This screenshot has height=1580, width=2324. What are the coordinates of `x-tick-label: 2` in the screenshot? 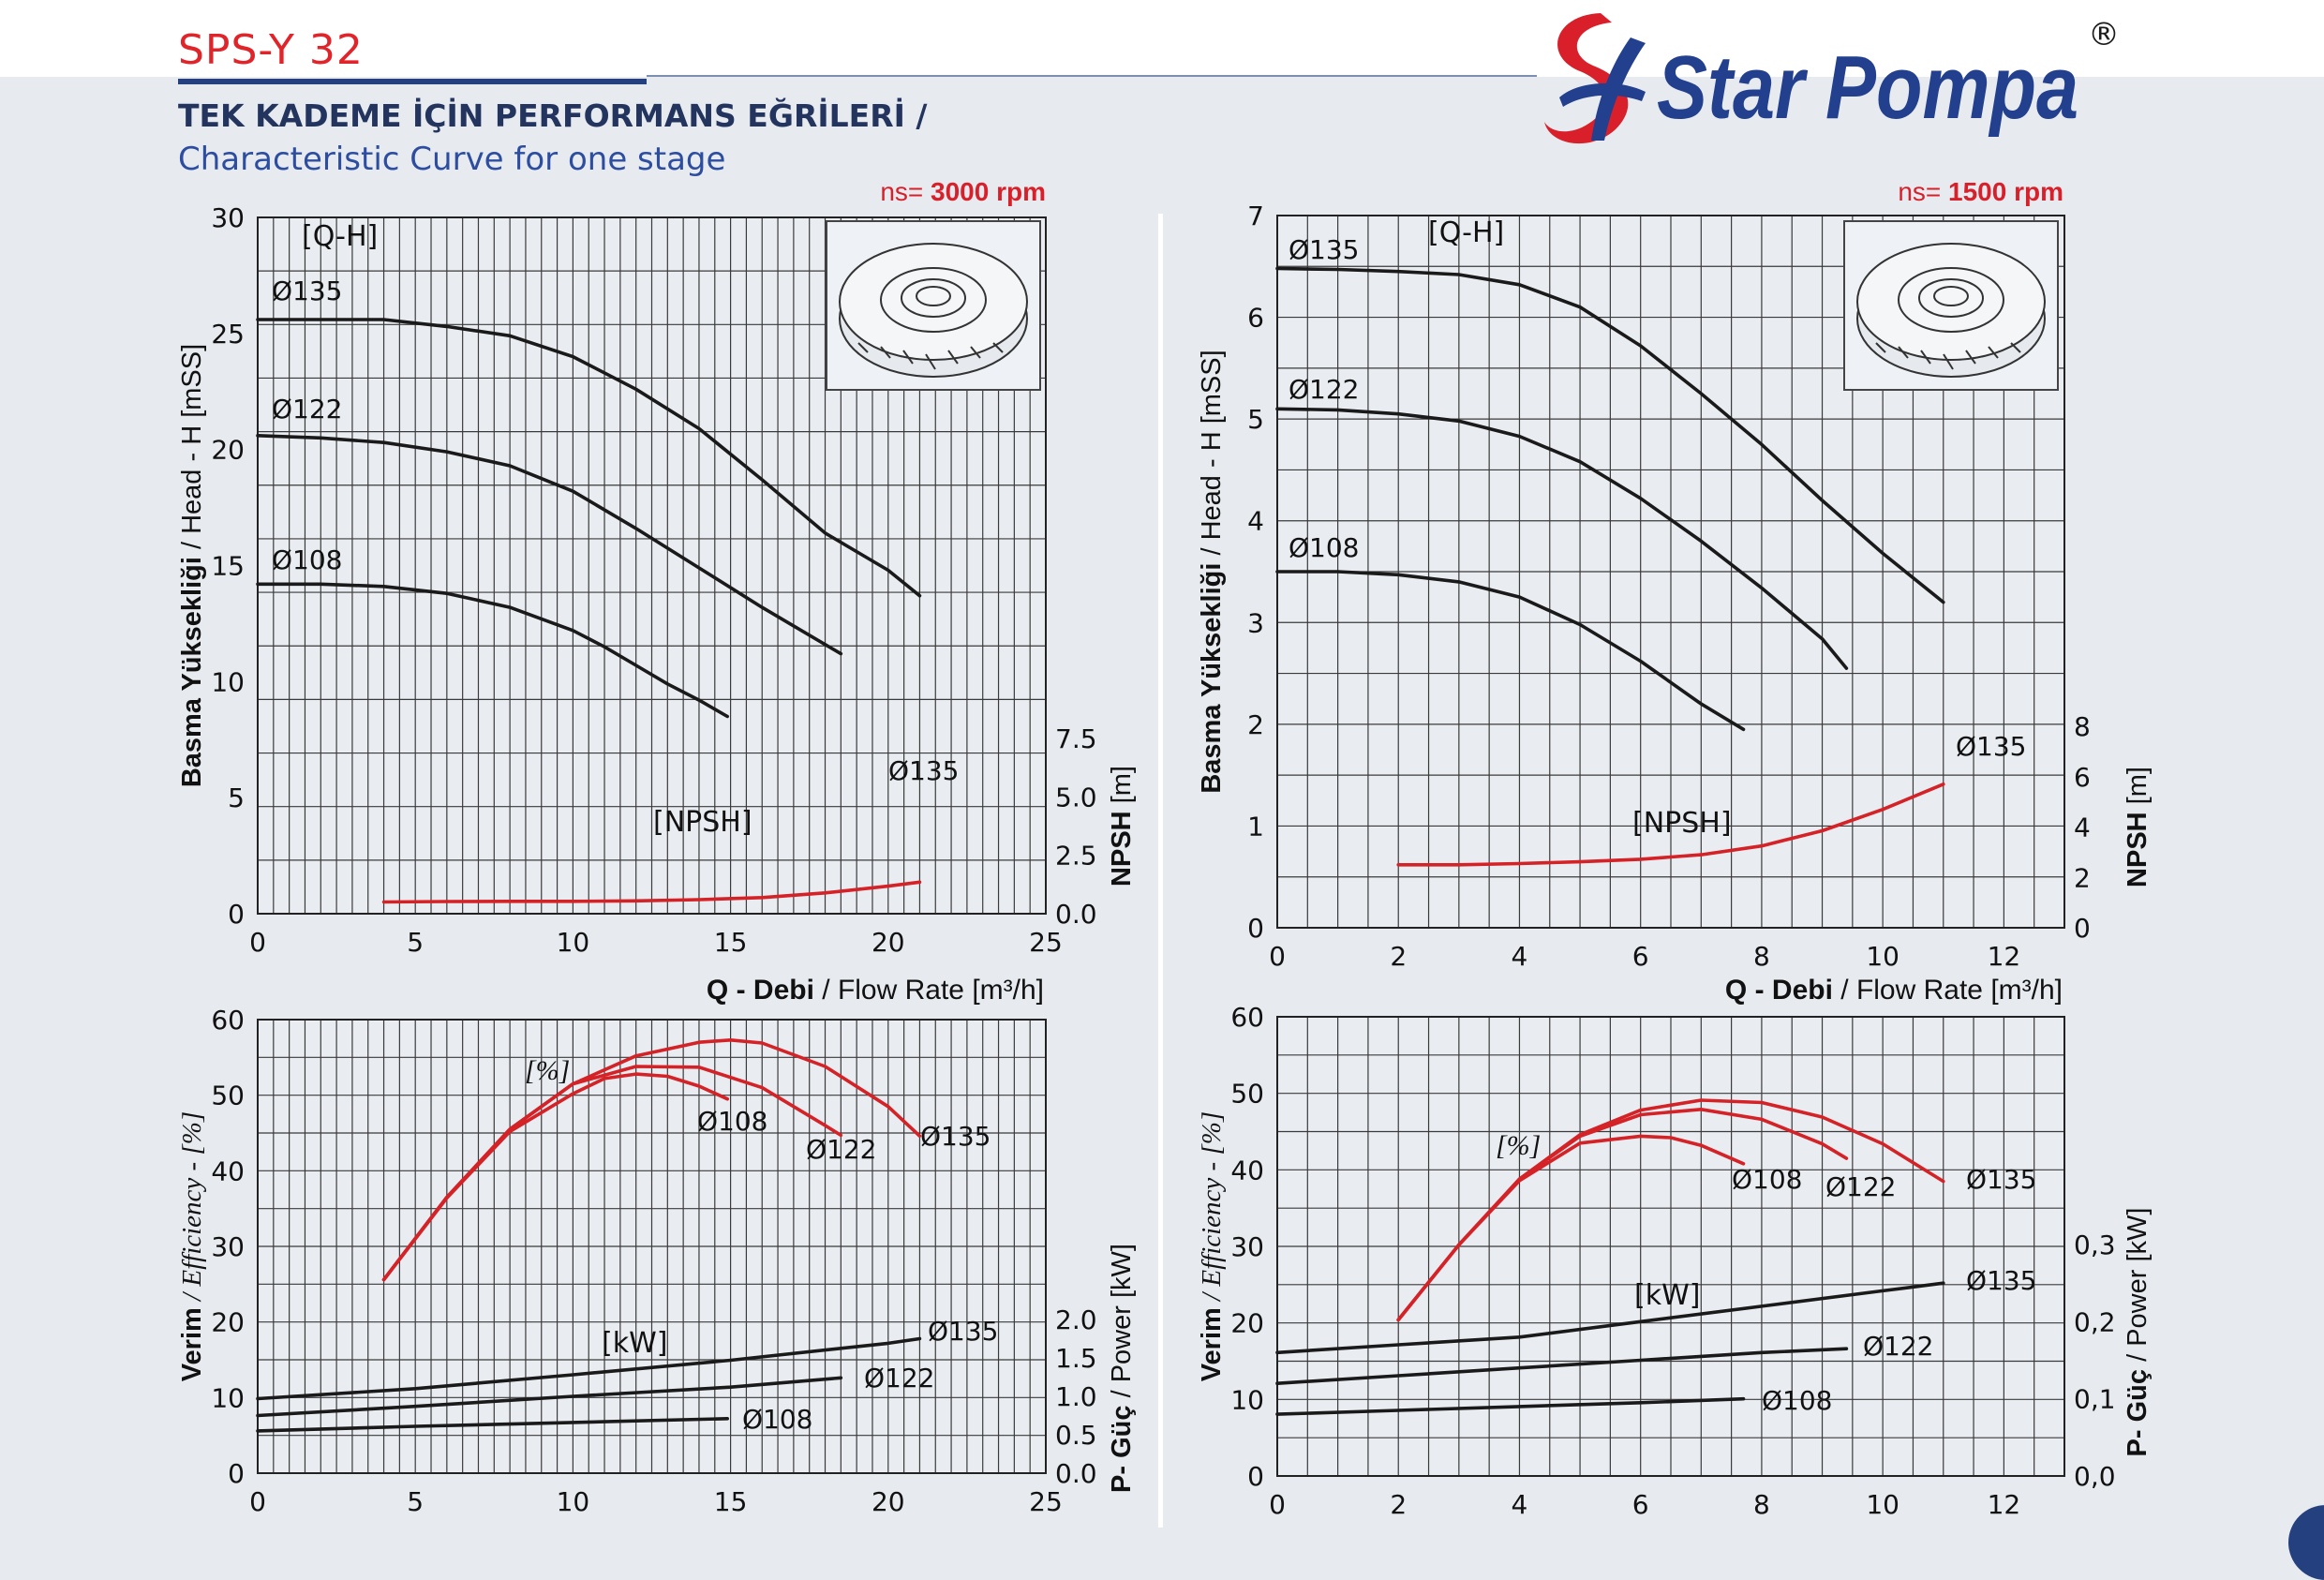 It's located at (1398, 956).